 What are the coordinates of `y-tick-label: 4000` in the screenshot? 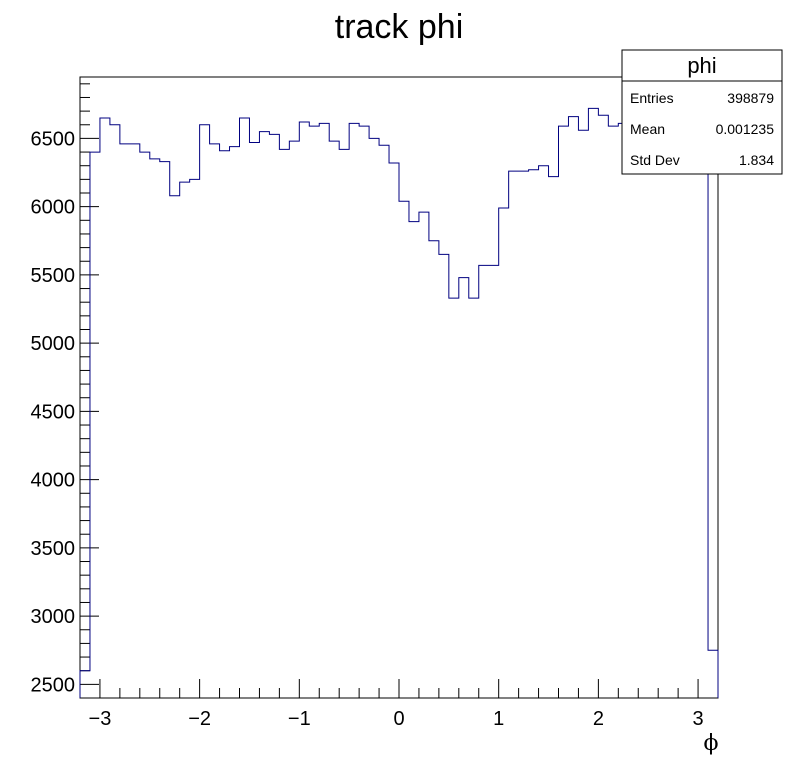 It's located at (53, 481).